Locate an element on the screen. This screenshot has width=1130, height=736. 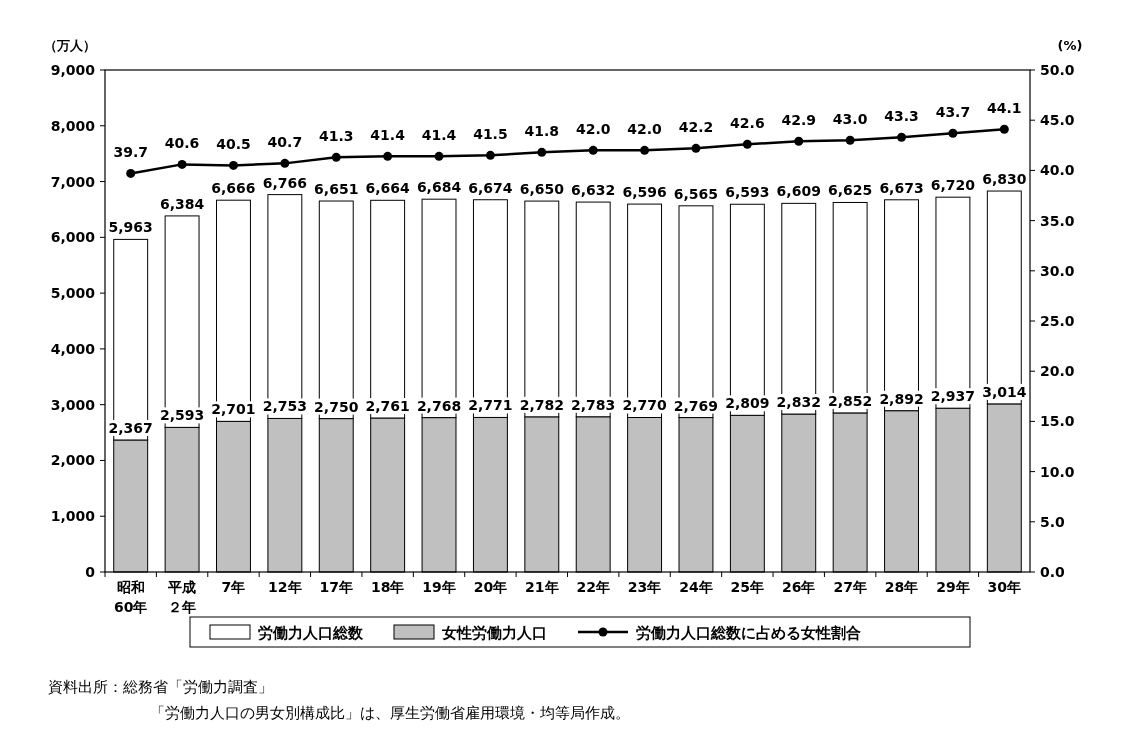
x-tick-label: 21年 is located at coordinates (542, 587).